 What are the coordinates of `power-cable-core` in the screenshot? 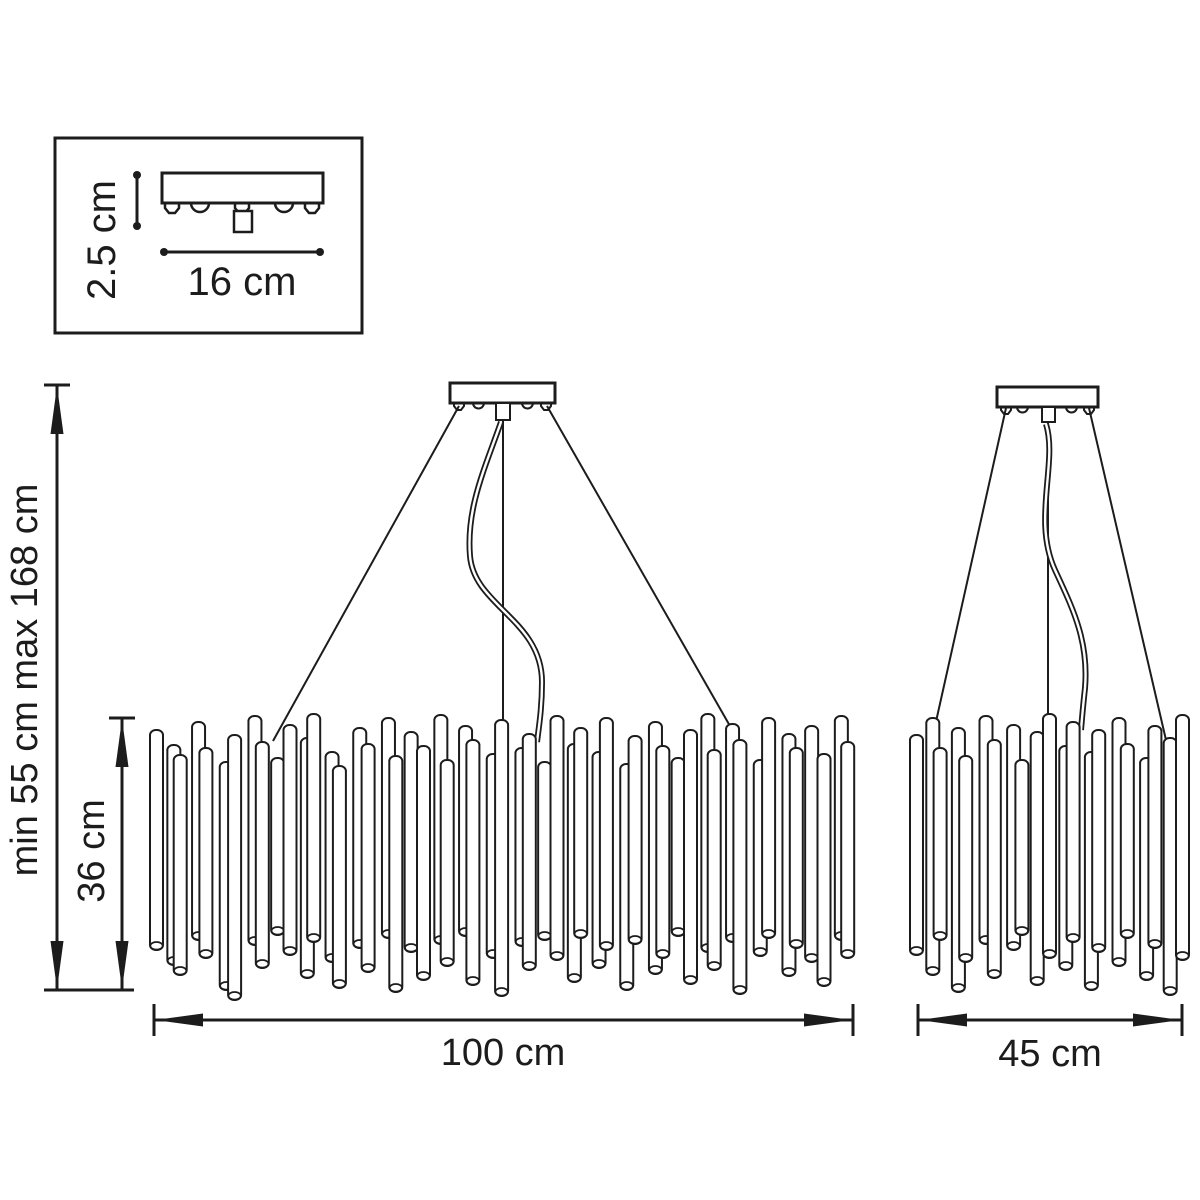 It's located at (1065, 577).